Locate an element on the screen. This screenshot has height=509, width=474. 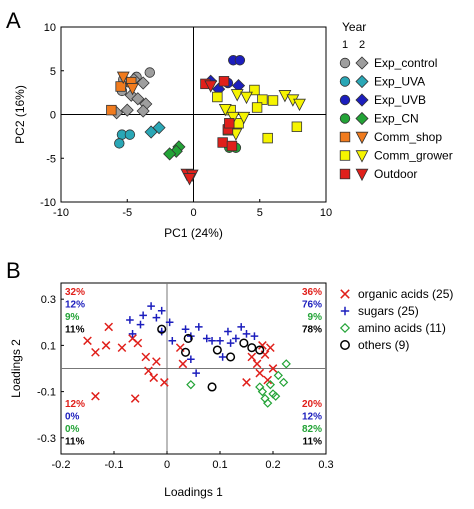
quadrant-percentage: 36% is located at coordinates (312, 292).